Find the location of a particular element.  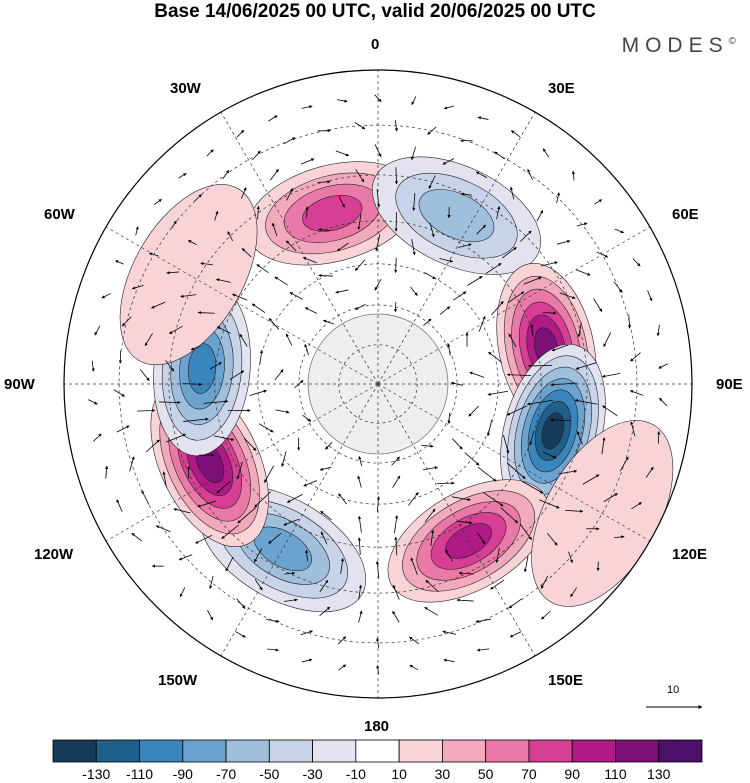

lon-label-60w: 60W is located at coordinates (59, 214).